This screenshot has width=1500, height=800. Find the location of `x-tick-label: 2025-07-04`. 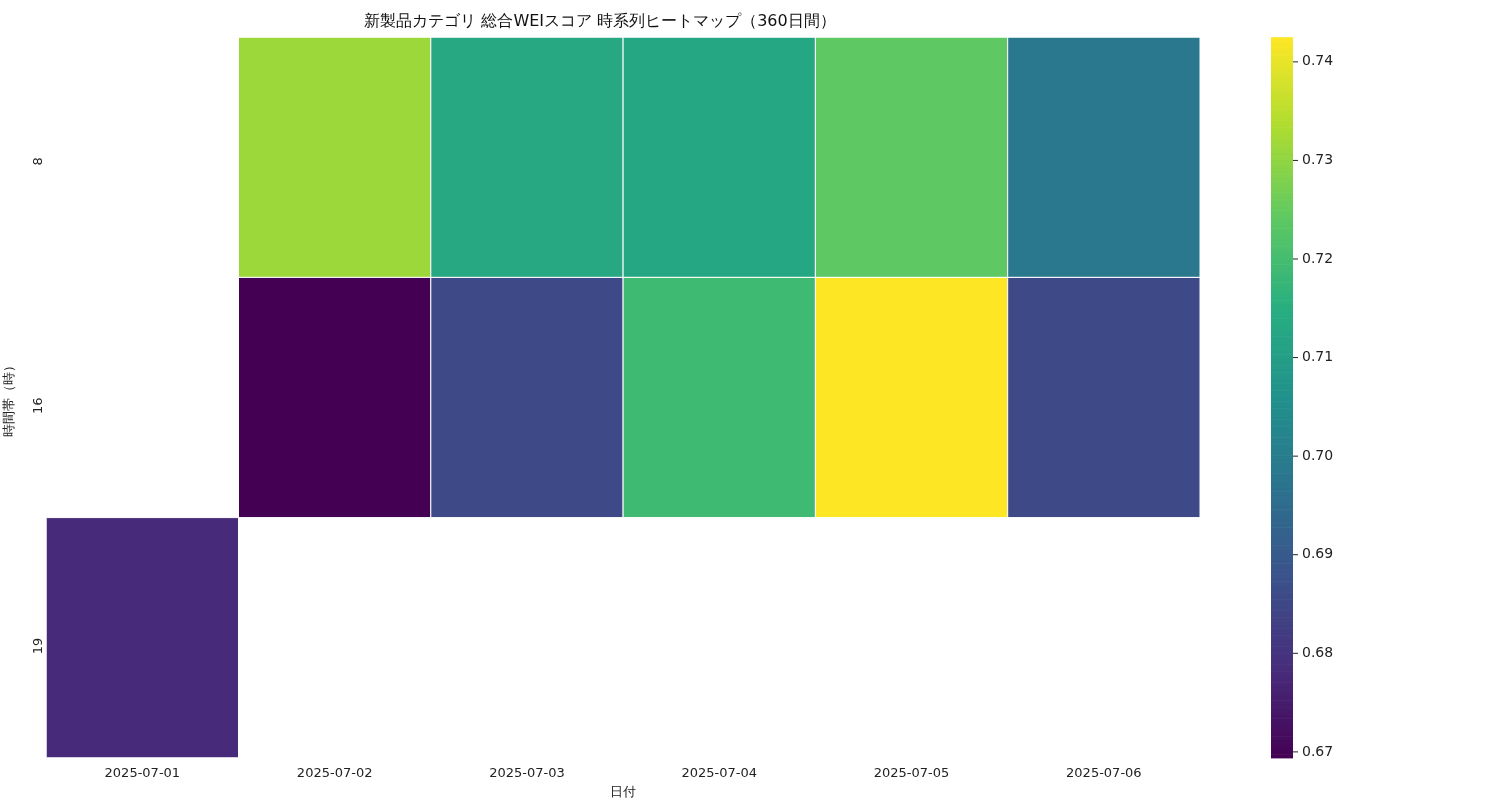

x-tick-label: 2025-07-04 is located at coordinates (719, 772).